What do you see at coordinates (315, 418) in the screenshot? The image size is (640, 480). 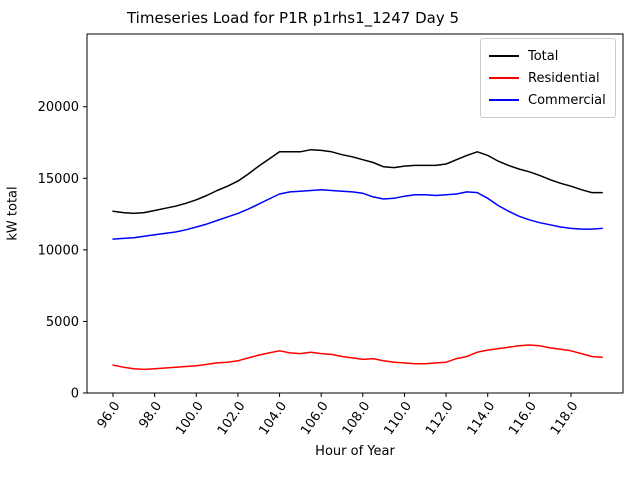 I see `x-tick-label: 106.0` at bounding box center [315, 418].